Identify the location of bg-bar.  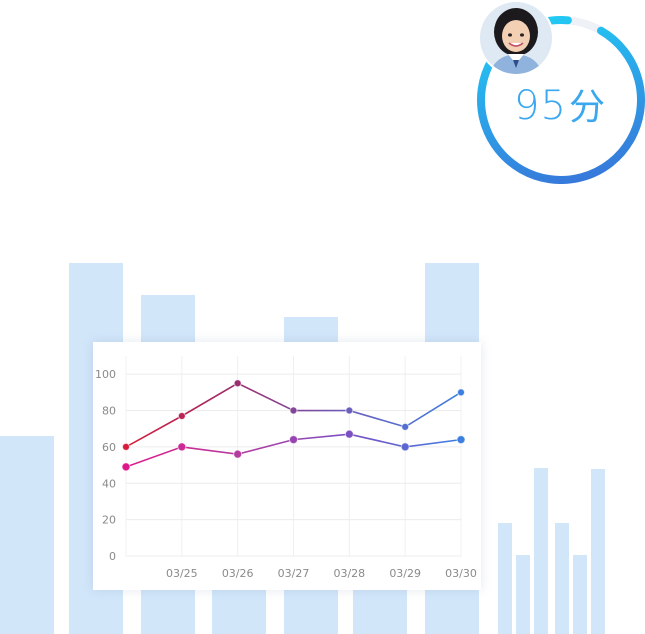
(27, 535).